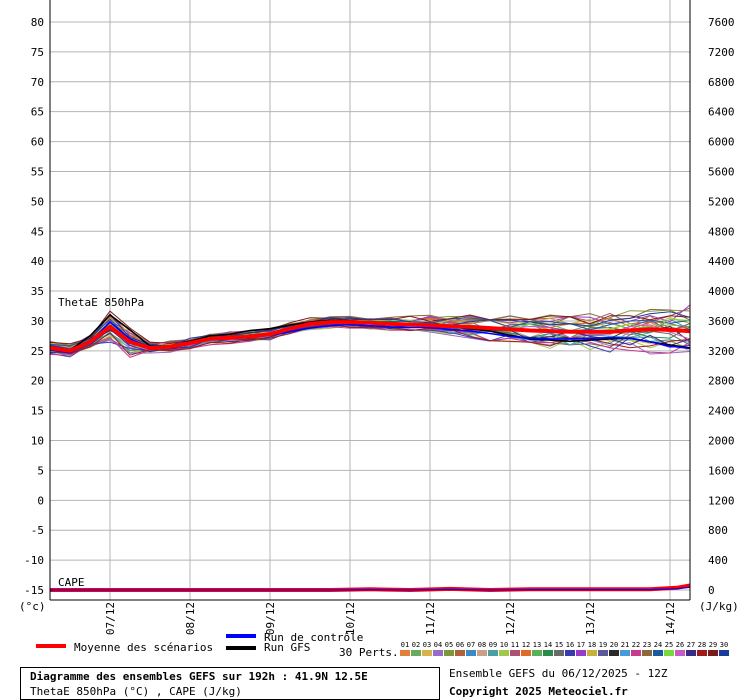 Image resolution: width=740 pixels, height=700 pixels. What do you see at coordinates (669, 645) in the screenshot?
I see `member-number-25: 25` at bounding box center [669, 645].